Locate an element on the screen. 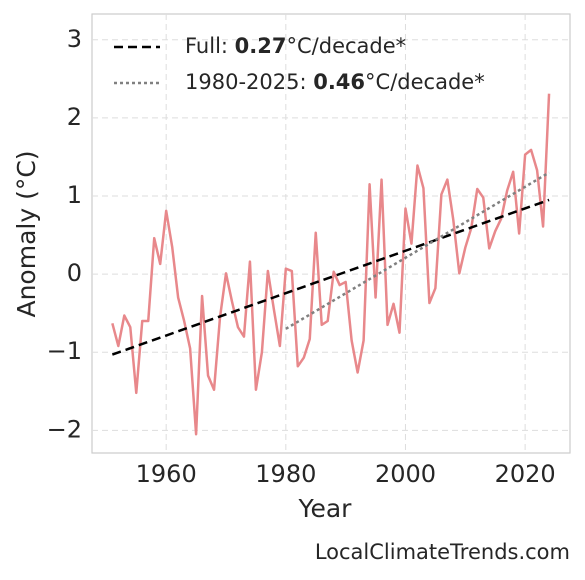 The image size is (585, 580). x-tick-label: 1960 is located at coordinates (166, 474).